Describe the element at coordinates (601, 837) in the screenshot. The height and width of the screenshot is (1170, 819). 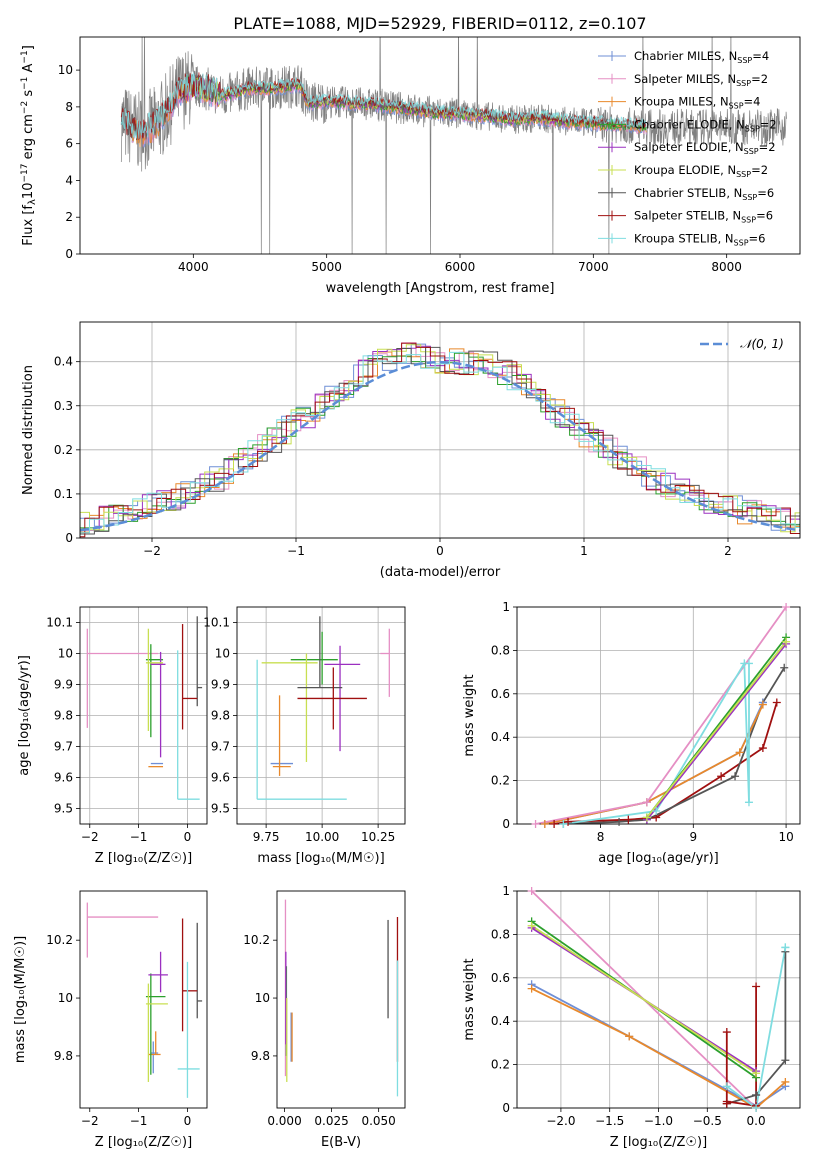
I see `x-tick-label: 8` at that location.